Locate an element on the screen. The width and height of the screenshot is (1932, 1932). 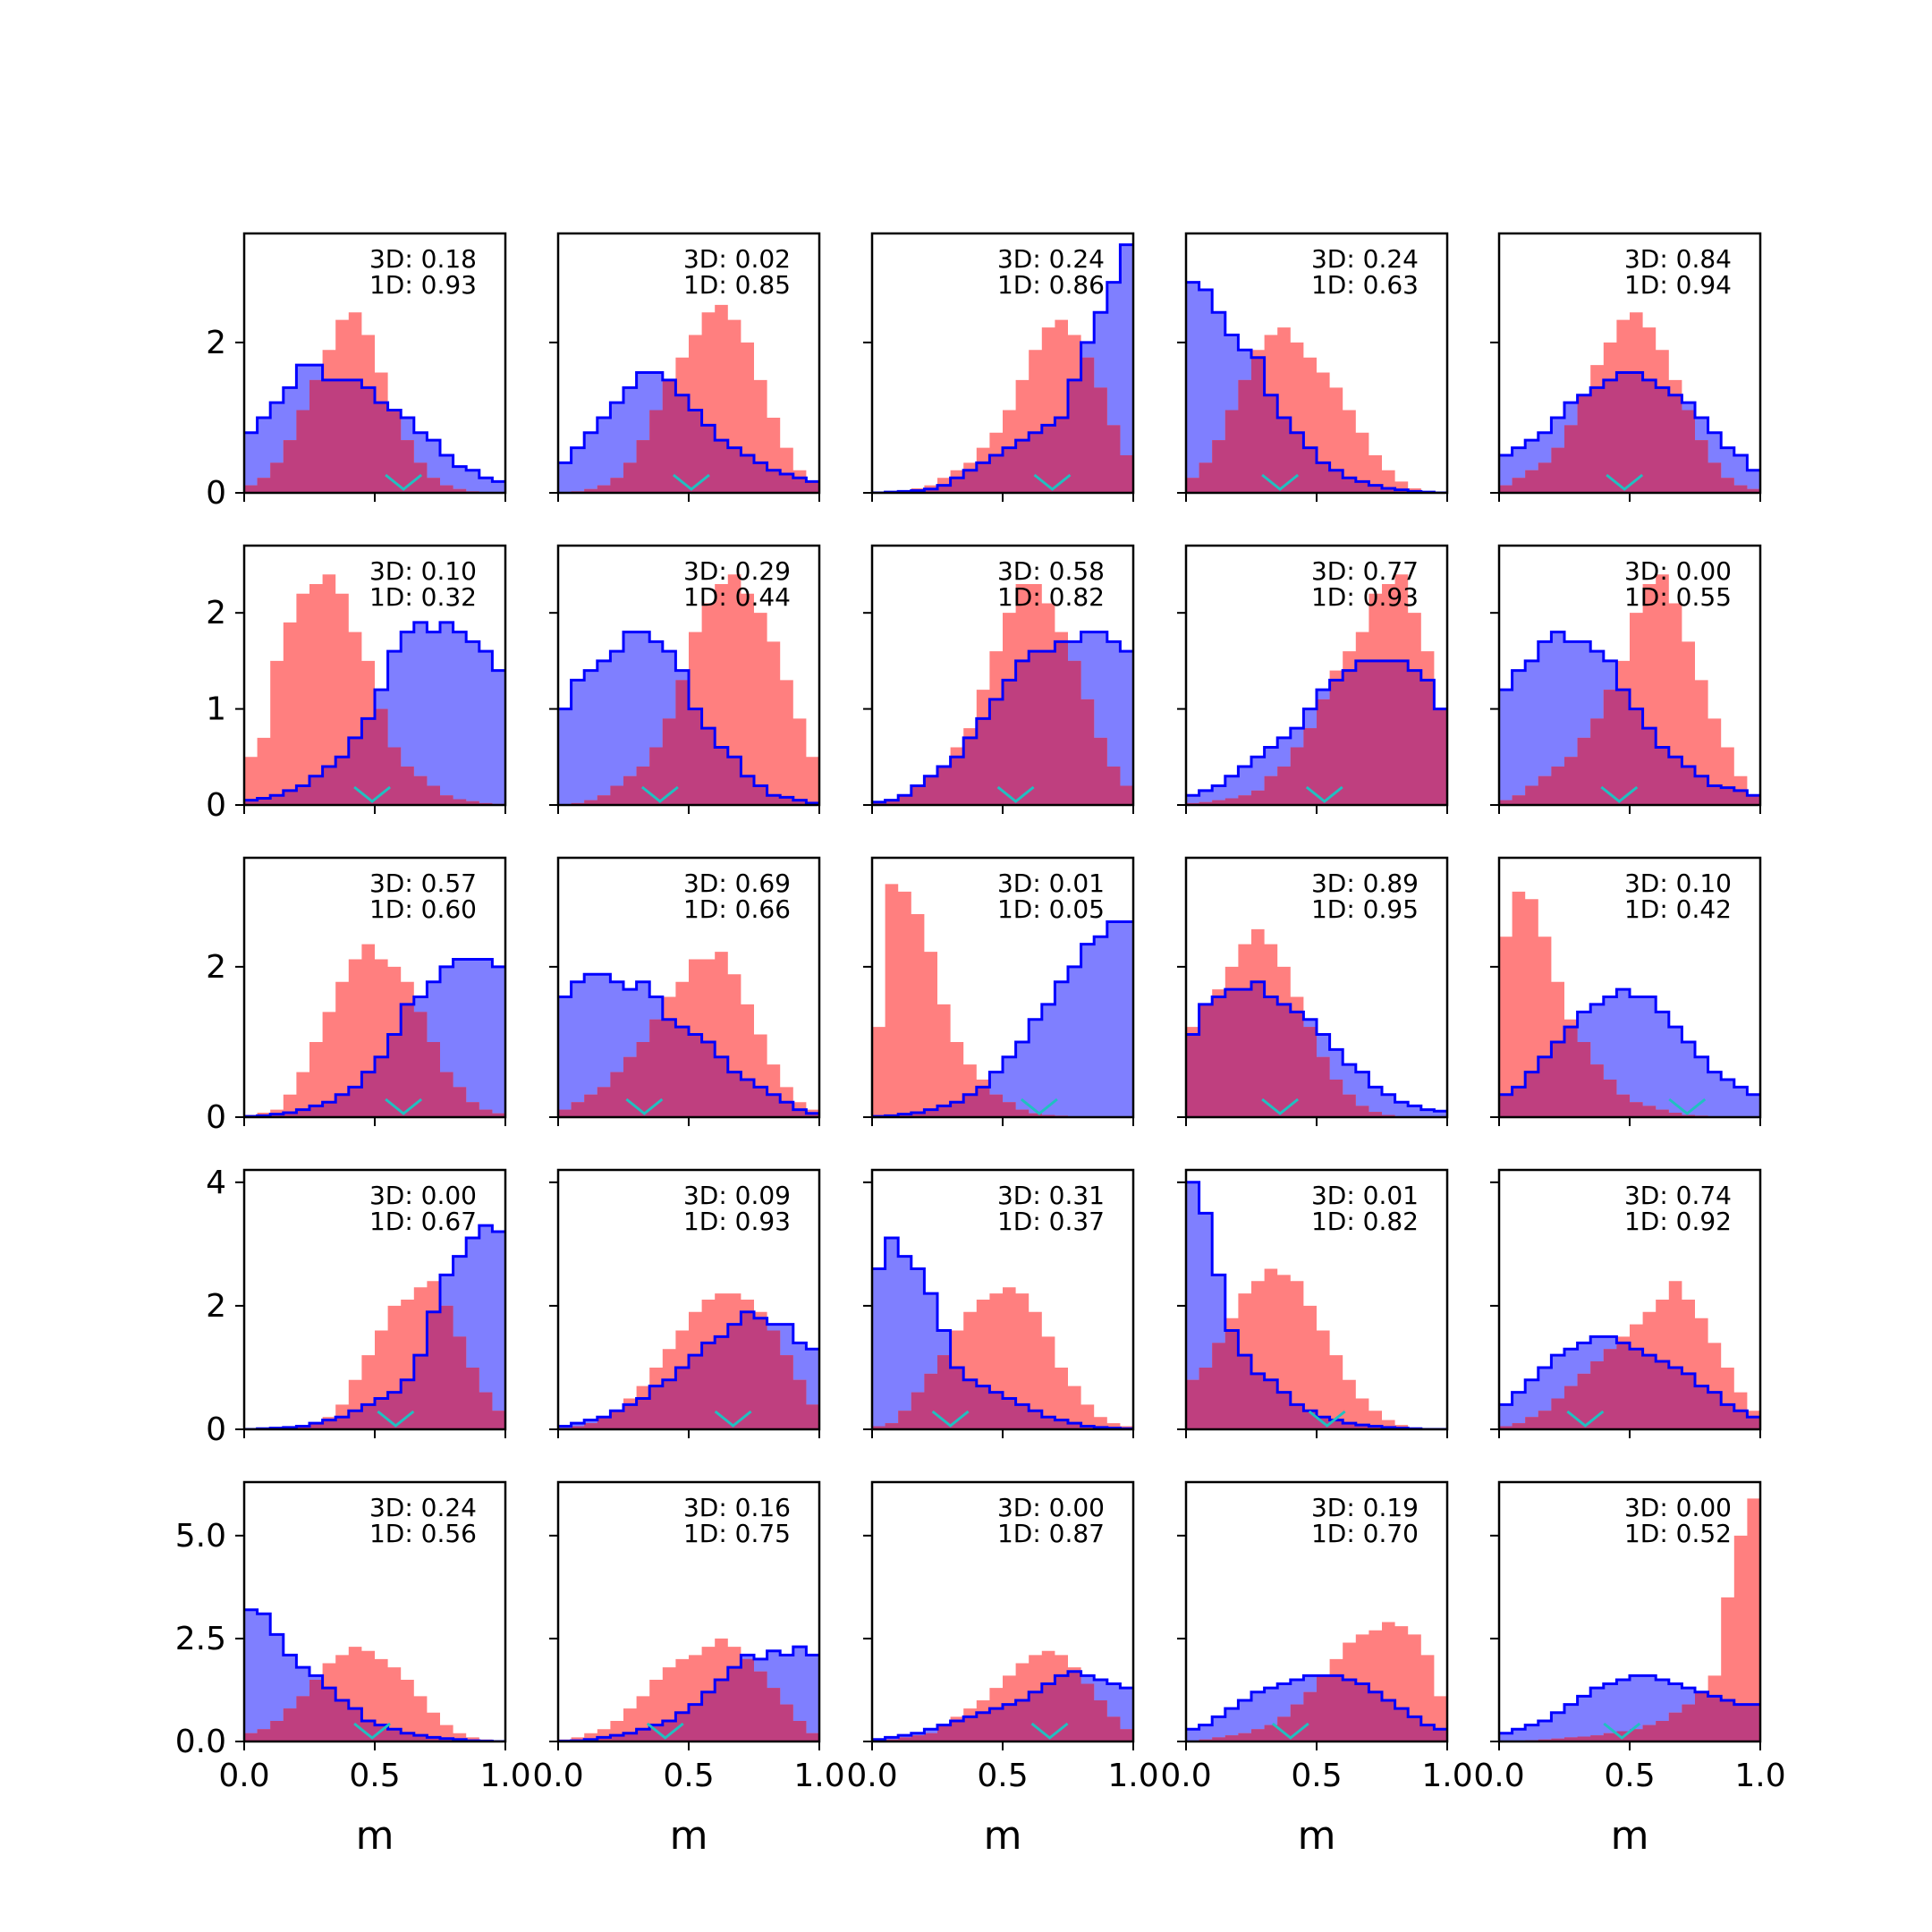
annotation-1d: 1D: 0.75 is located at coordinates (737, 1533).